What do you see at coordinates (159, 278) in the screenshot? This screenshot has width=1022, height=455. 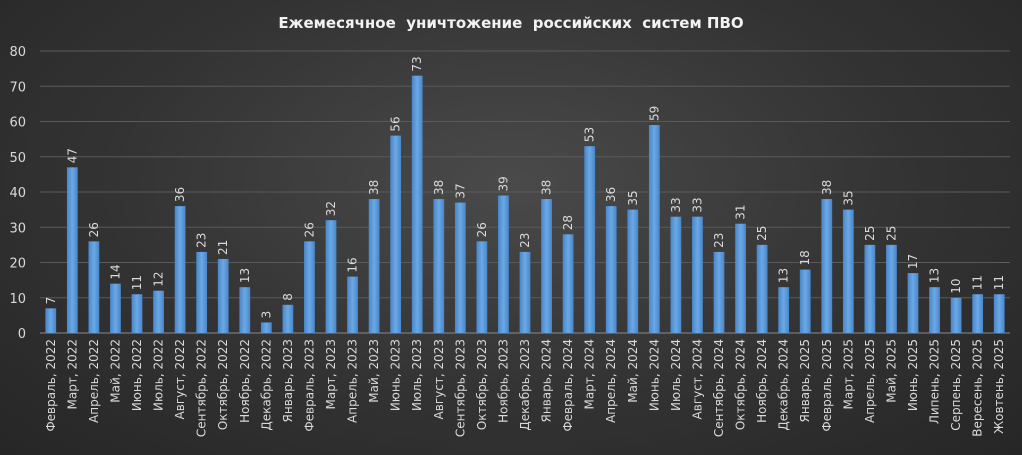 I see `data-label: 12` at bounding box center [159, 278].